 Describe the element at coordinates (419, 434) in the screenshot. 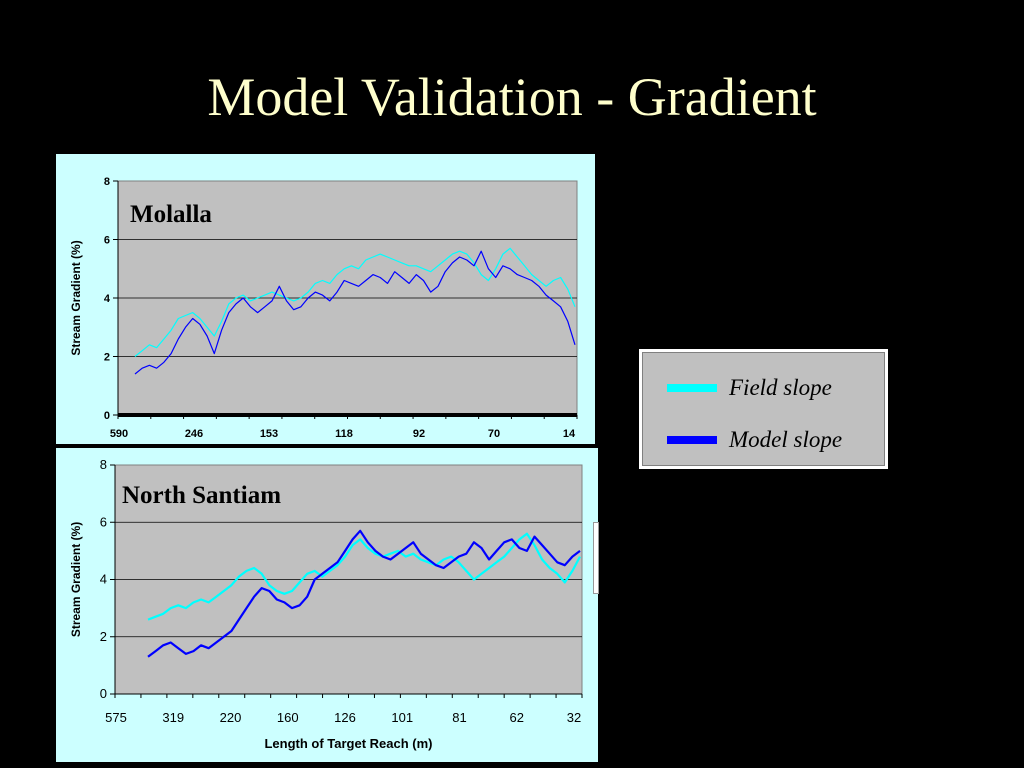

I see `x-tick-label: 92` at that location.